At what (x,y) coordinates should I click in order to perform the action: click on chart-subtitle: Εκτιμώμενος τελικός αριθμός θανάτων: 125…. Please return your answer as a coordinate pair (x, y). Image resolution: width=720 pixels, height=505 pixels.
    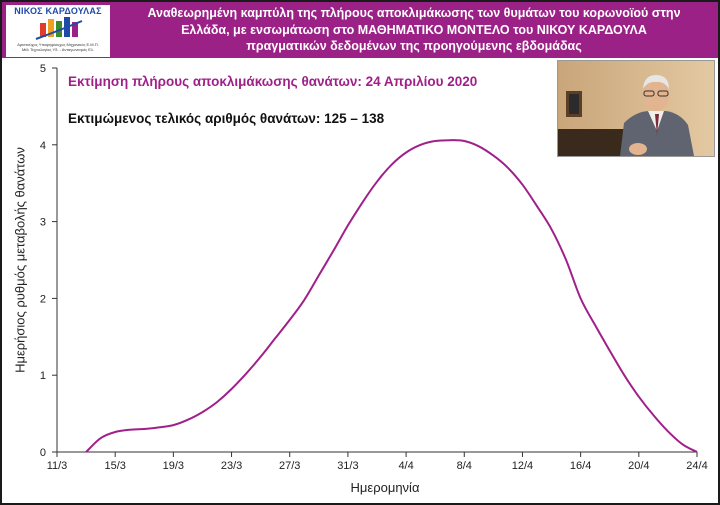
    Looking at the image, I should click on (226, 118).